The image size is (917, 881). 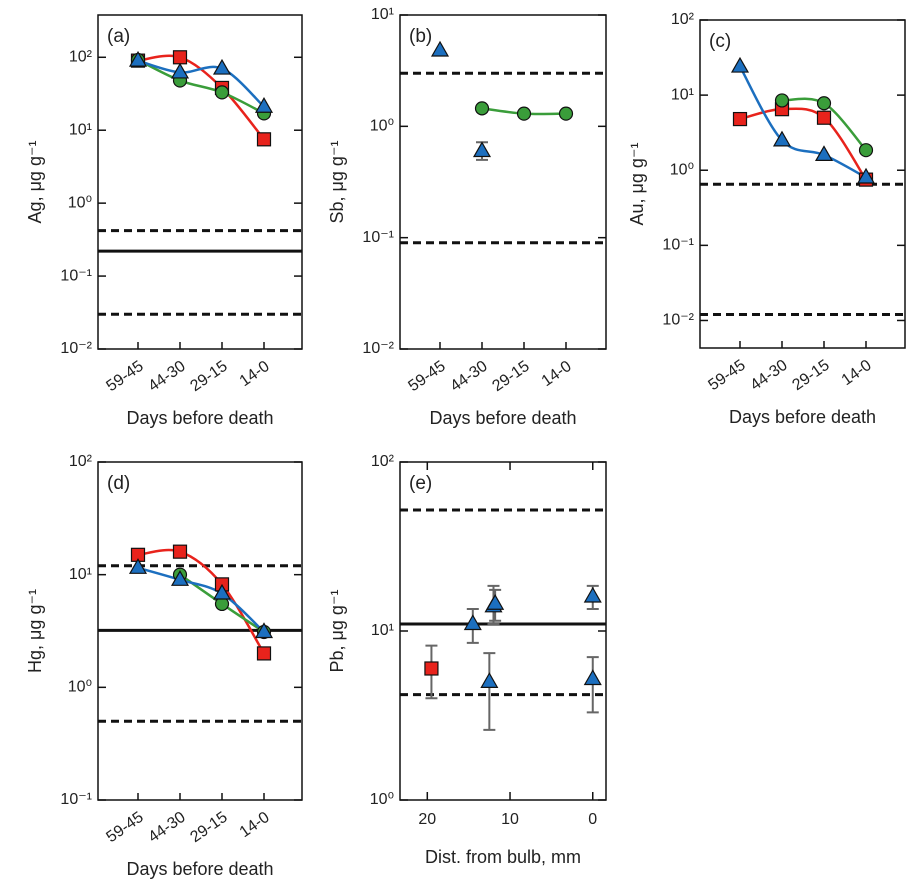 I want to click on y-axis-title: Pb, μg g⁻¹, so click(x=337, y=631).